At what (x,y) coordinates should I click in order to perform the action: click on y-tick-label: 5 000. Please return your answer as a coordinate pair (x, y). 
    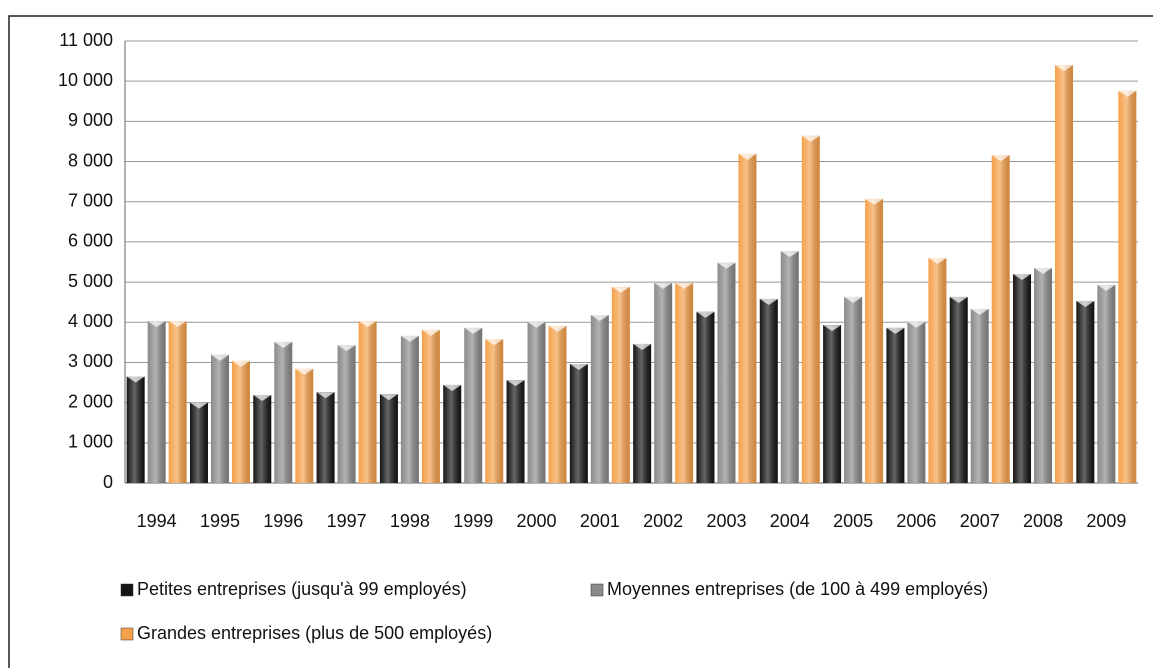
    Looking at the image, I should click on (90, 281).